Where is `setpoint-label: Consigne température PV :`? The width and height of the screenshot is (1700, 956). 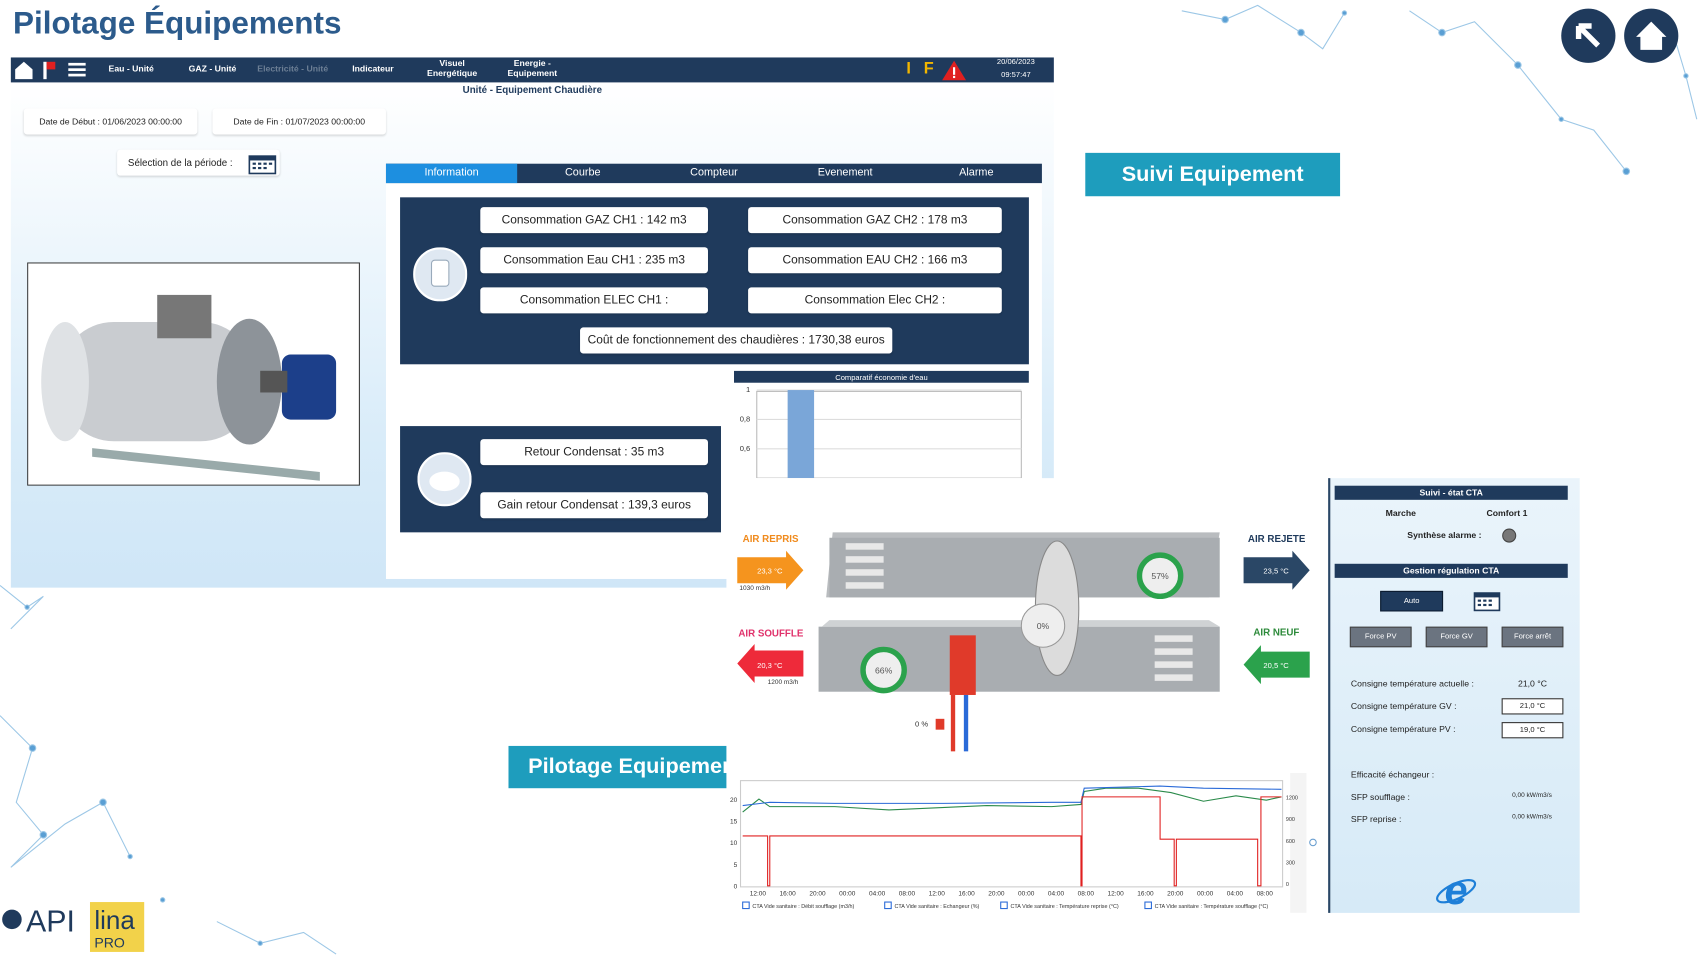 setpoint-label: Consigne température PV : is located at coordinates (1403, 729).